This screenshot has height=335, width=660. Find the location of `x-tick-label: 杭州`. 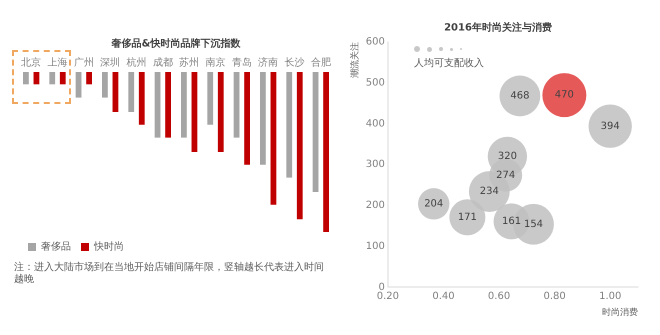

x-tick-label: 杭州 is located at coordinates (136, 62).